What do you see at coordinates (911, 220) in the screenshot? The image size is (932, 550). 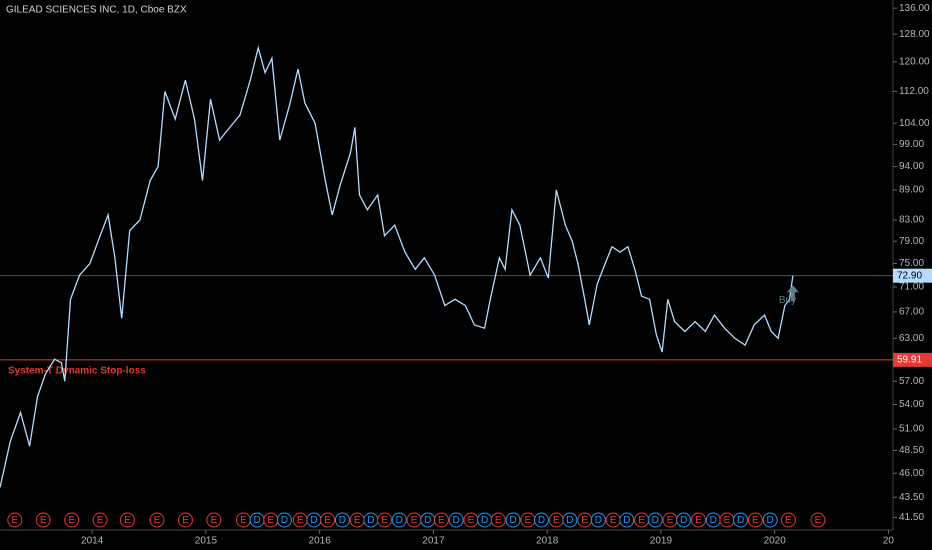 I see `y-tick-label: 83.00` at bounding box center [911, 220].